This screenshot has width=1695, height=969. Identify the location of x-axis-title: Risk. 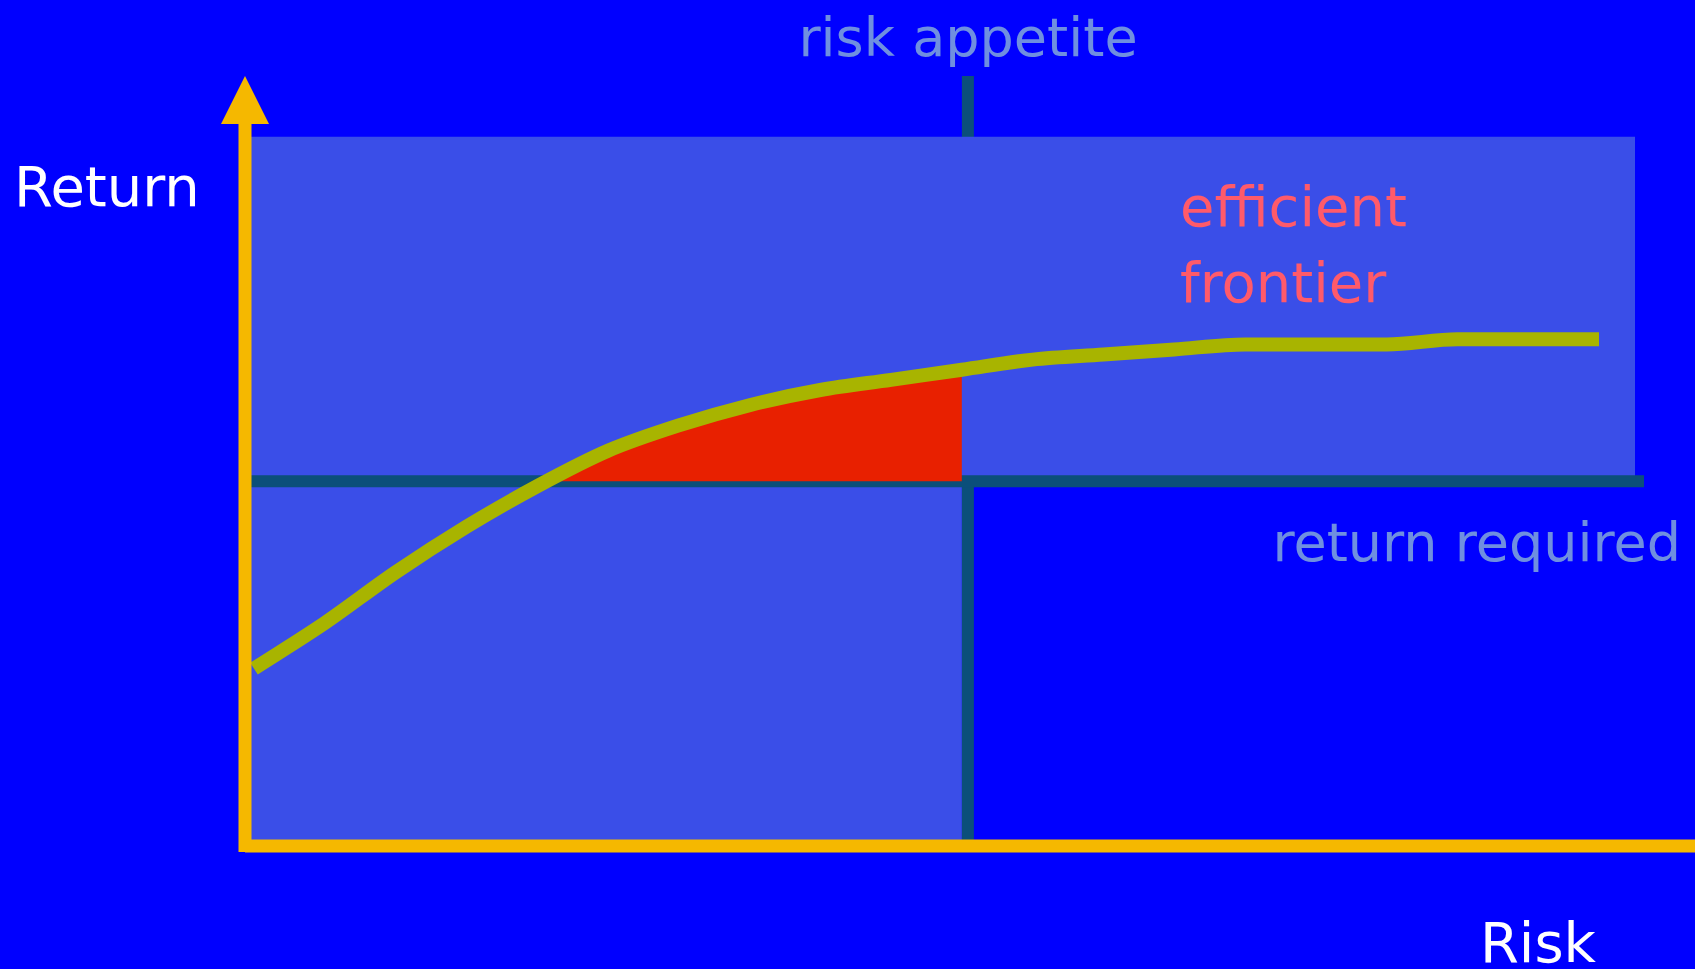
(1538, 939).